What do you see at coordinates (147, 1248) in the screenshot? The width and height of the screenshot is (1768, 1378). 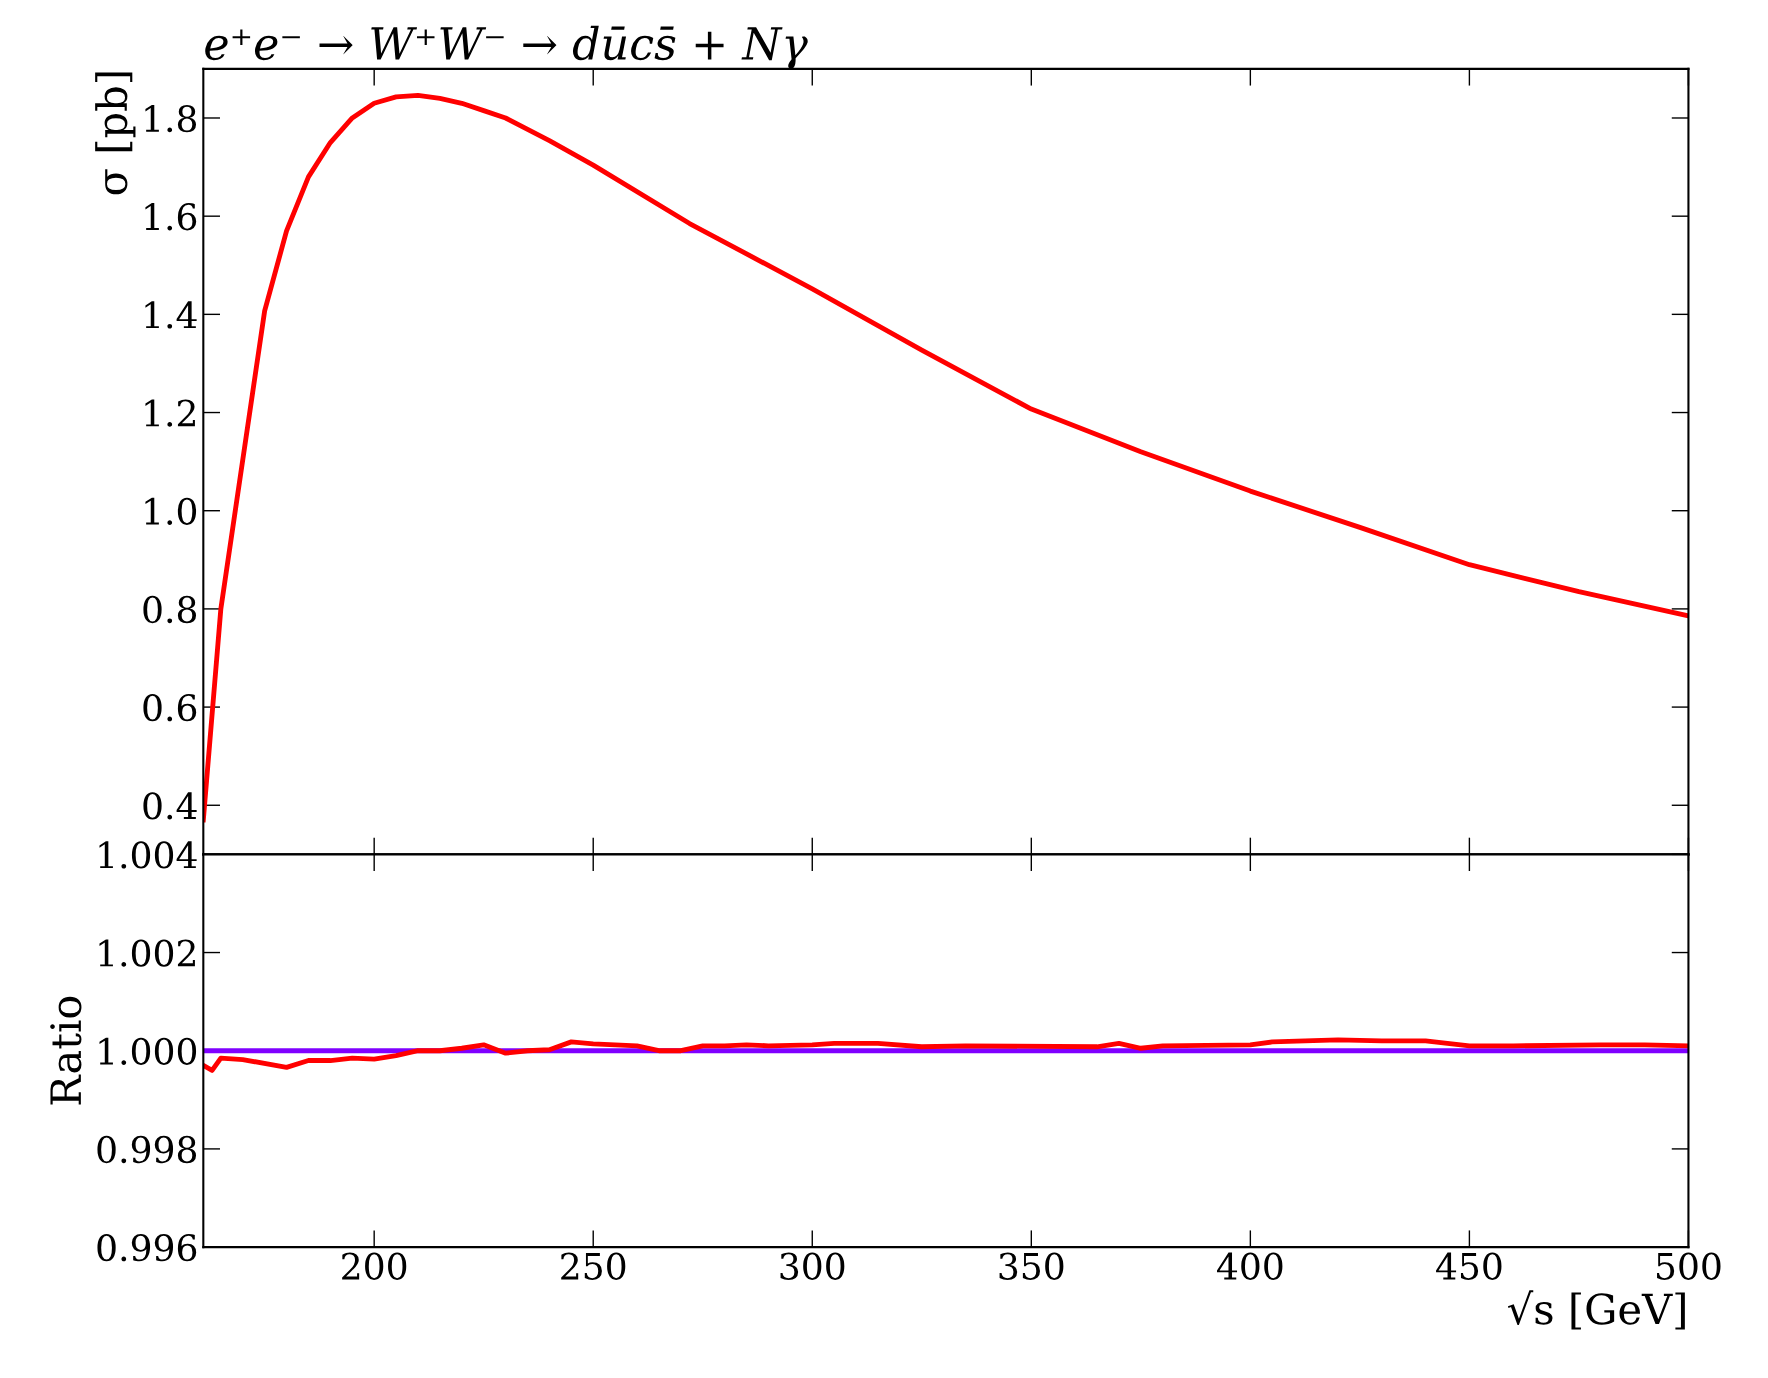 I see `y-tick-label: 0.996` at bounding box center [147, 1248].